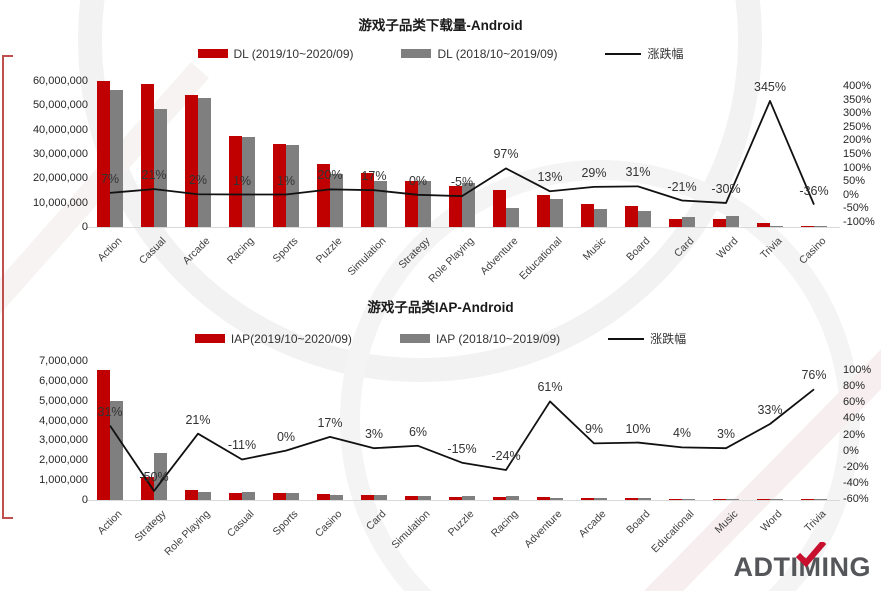 This screenshot has width=881, height=591. What do you see at coordinates (556, 212) in the screenshot?
I see `bar-previous-Educational` at bounding box center [556, 212].